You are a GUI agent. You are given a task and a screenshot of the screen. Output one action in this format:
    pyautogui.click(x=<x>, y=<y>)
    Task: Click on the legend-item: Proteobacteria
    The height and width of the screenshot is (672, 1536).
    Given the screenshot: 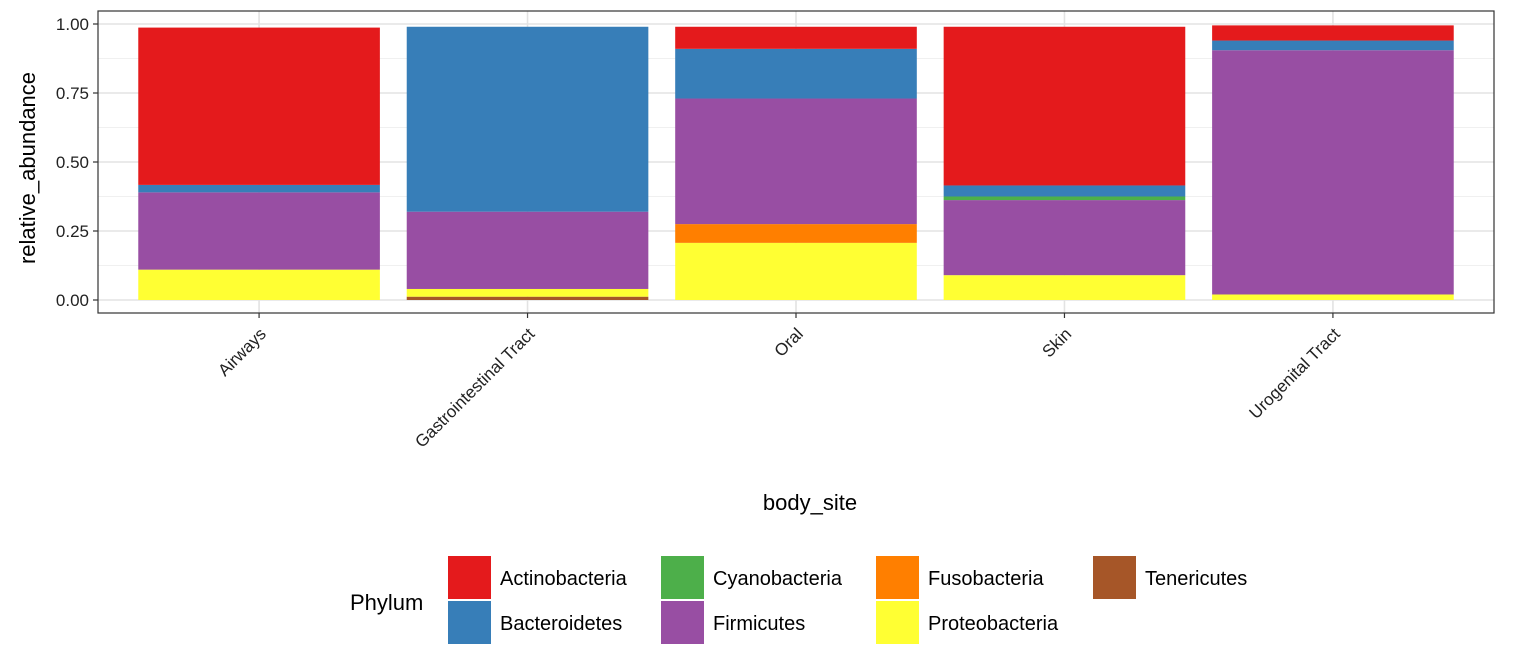 What is the action you would take?
    pyautogui.click(x=967, y=622)
    